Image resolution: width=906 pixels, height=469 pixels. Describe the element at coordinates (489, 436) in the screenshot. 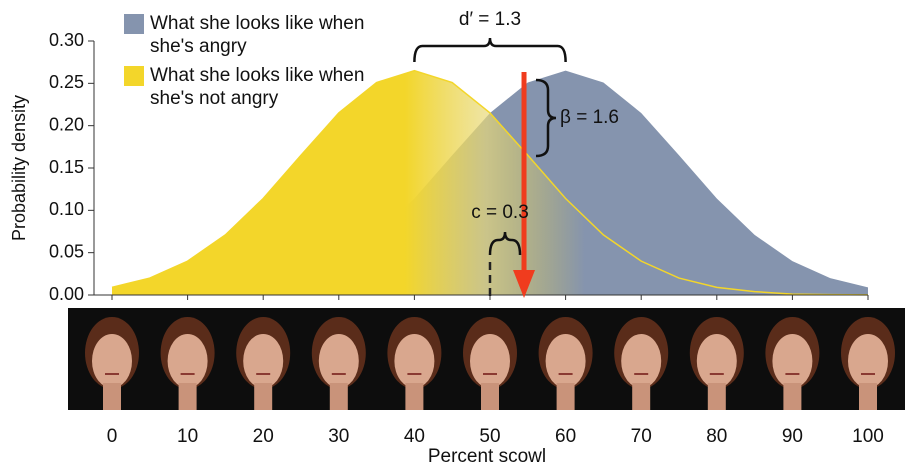

I see `x-tick-label: 50` at that location.